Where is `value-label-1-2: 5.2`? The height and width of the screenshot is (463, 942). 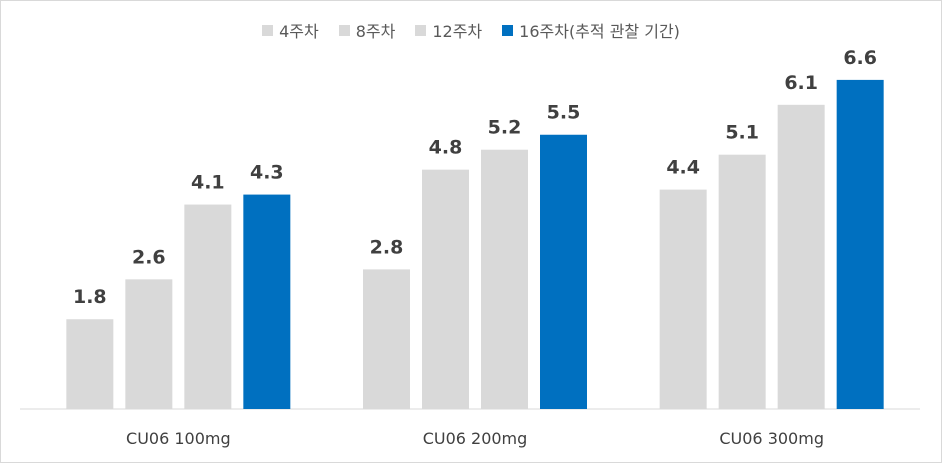
value-label-1-2: 5.2 is located at coordinates (505, 128).